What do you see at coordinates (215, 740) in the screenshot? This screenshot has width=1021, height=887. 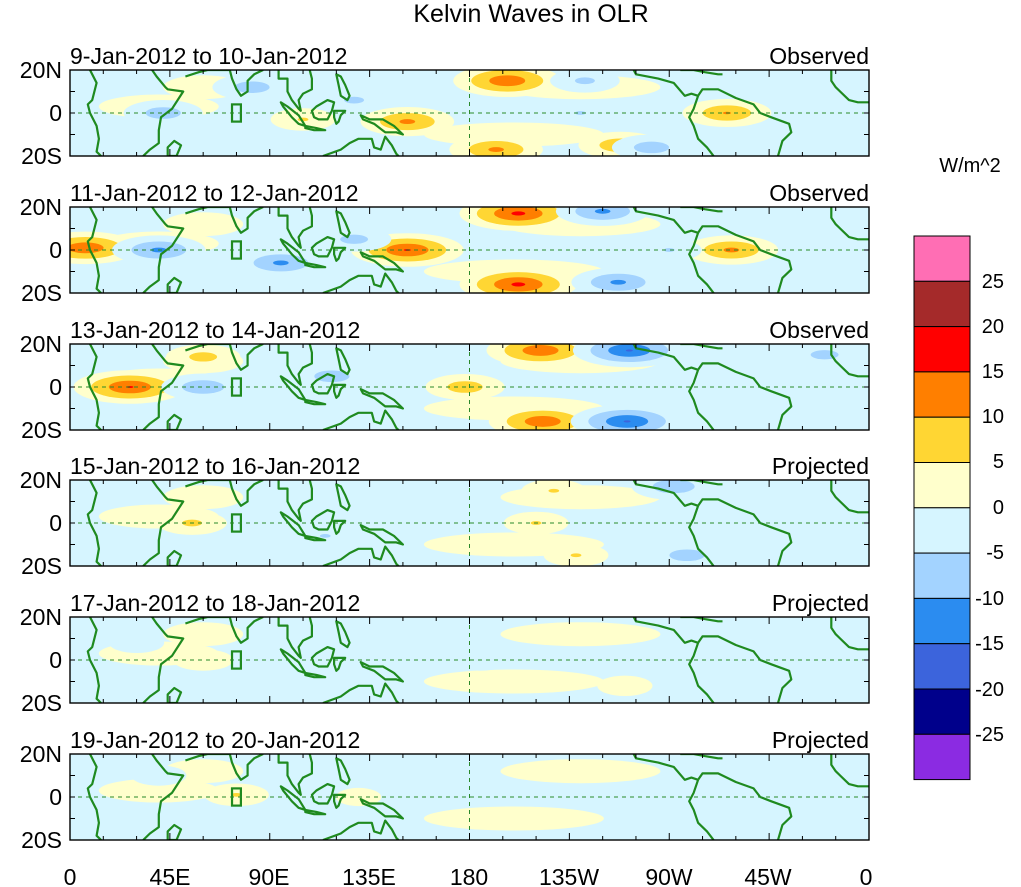 I see `panel-date-19-jan-2012-to-20-jan-2012: 19-Jan-2012 to 20-Jan-2012` at bounding box center [215, 740].